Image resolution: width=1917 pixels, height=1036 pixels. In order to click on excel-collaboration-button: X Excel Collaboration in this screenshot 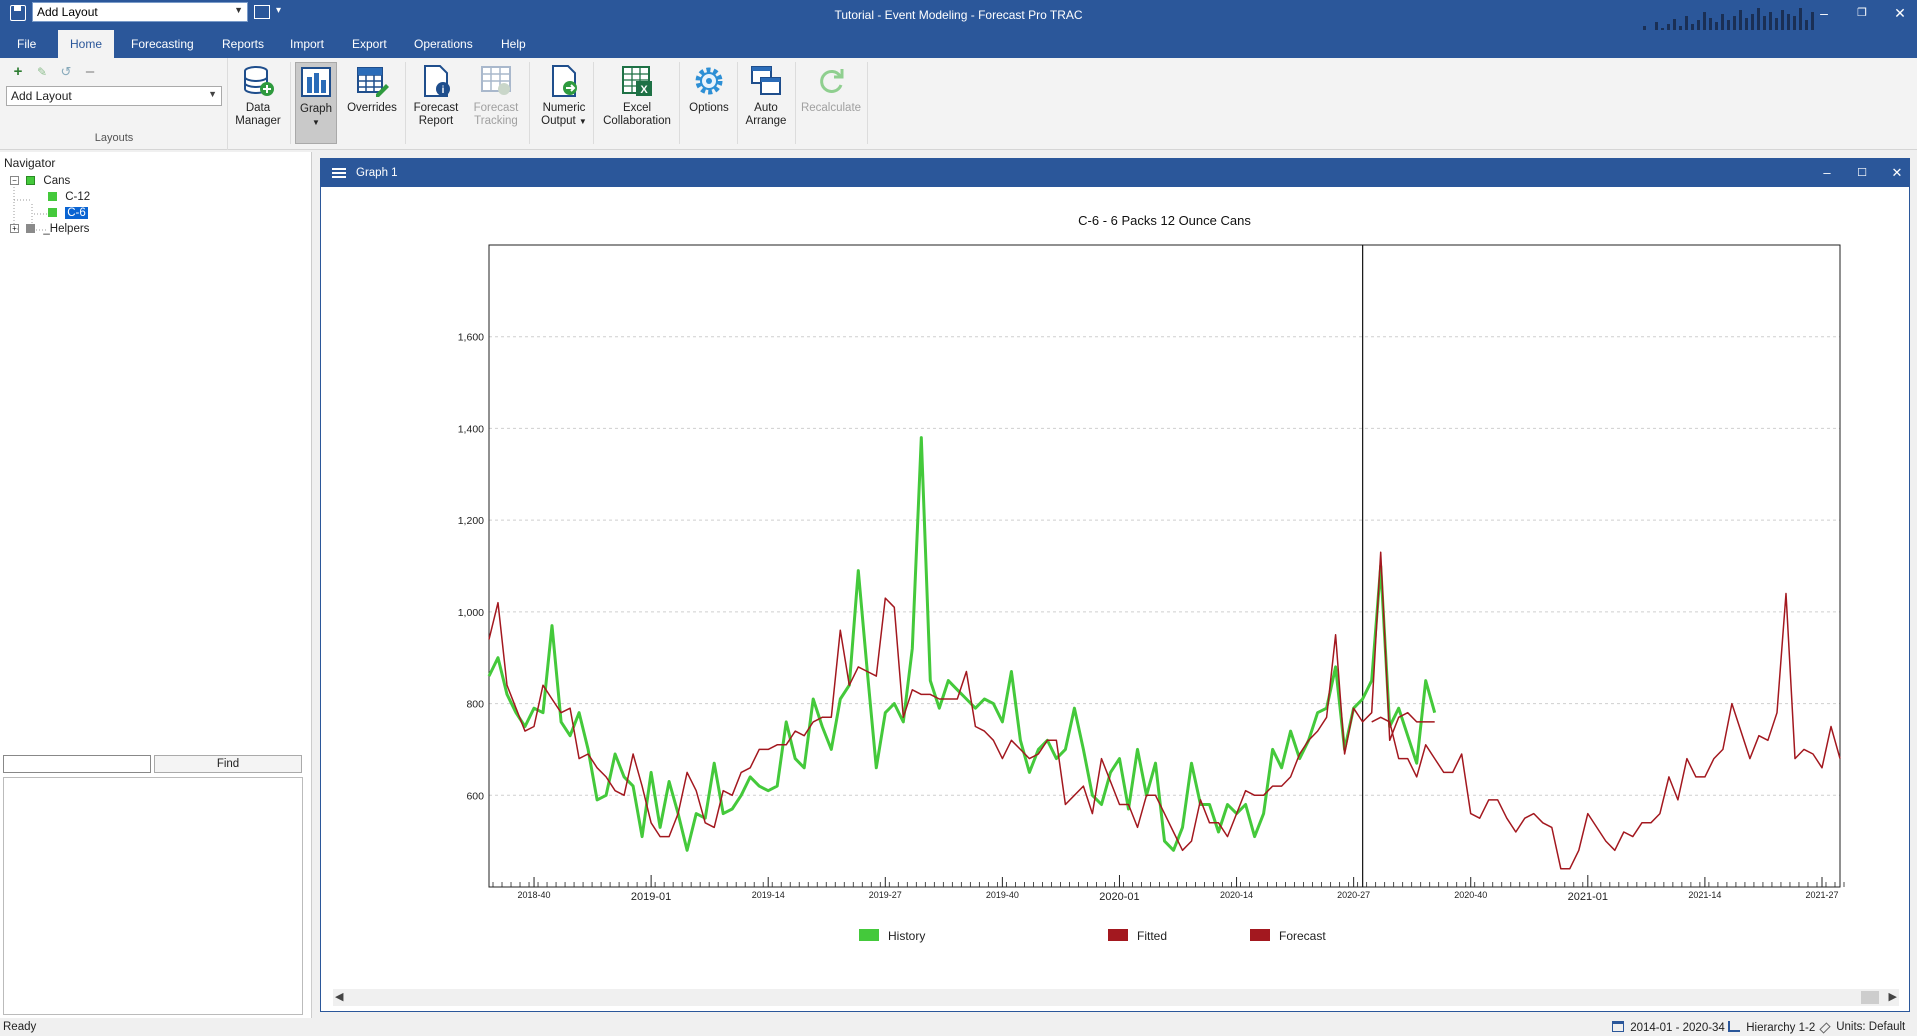, I will do `click(637, 103)`.